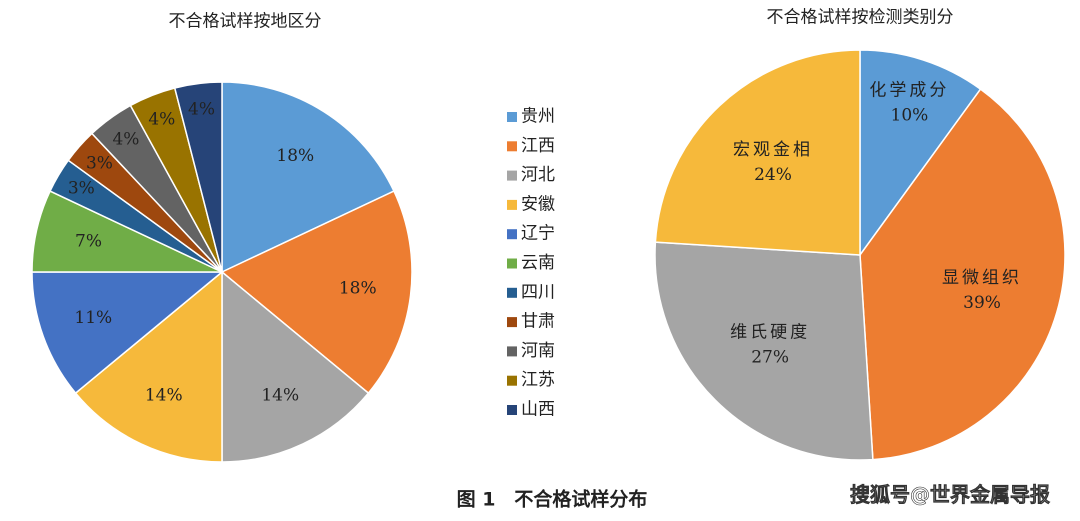 Image resolution: width=1080 pixels, height=521 pixels. I want to click on data-label: 7%, so click(88, 242).